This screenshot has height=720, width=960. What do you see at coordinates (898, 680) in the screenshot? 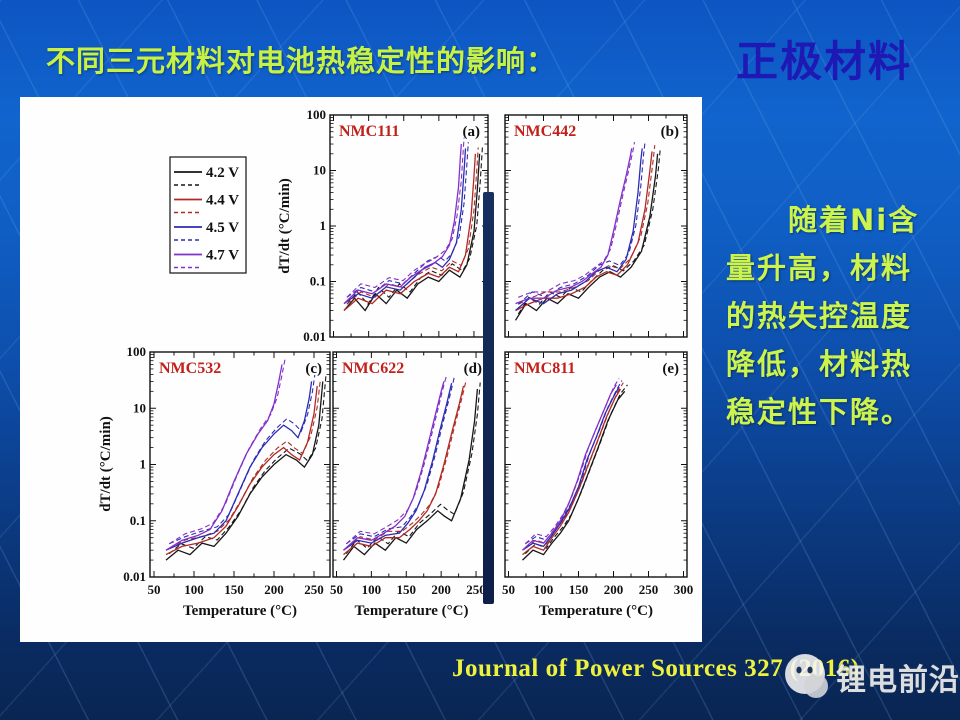
I see `watermark-text: 锂电前沿` at bounding box center [898, 680].